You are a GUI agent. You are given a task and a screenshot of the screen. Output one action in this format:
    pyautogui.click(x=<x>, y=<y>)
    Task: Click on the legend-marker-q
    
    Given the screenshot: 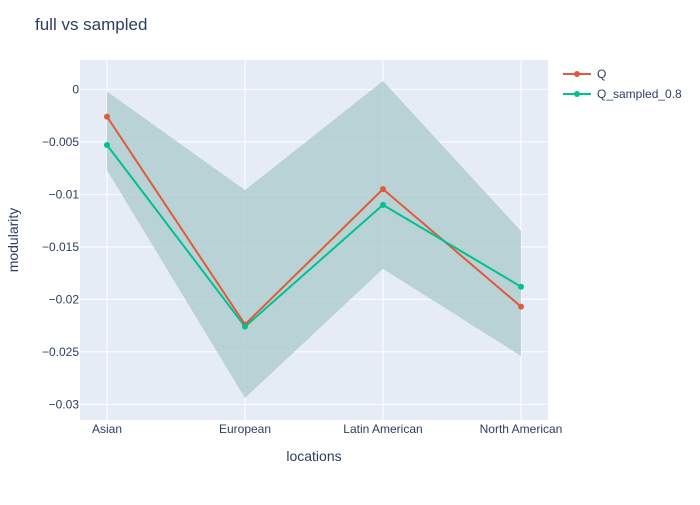 What is the action you would take?
    pyautogui.click(x=577, y=74)
    